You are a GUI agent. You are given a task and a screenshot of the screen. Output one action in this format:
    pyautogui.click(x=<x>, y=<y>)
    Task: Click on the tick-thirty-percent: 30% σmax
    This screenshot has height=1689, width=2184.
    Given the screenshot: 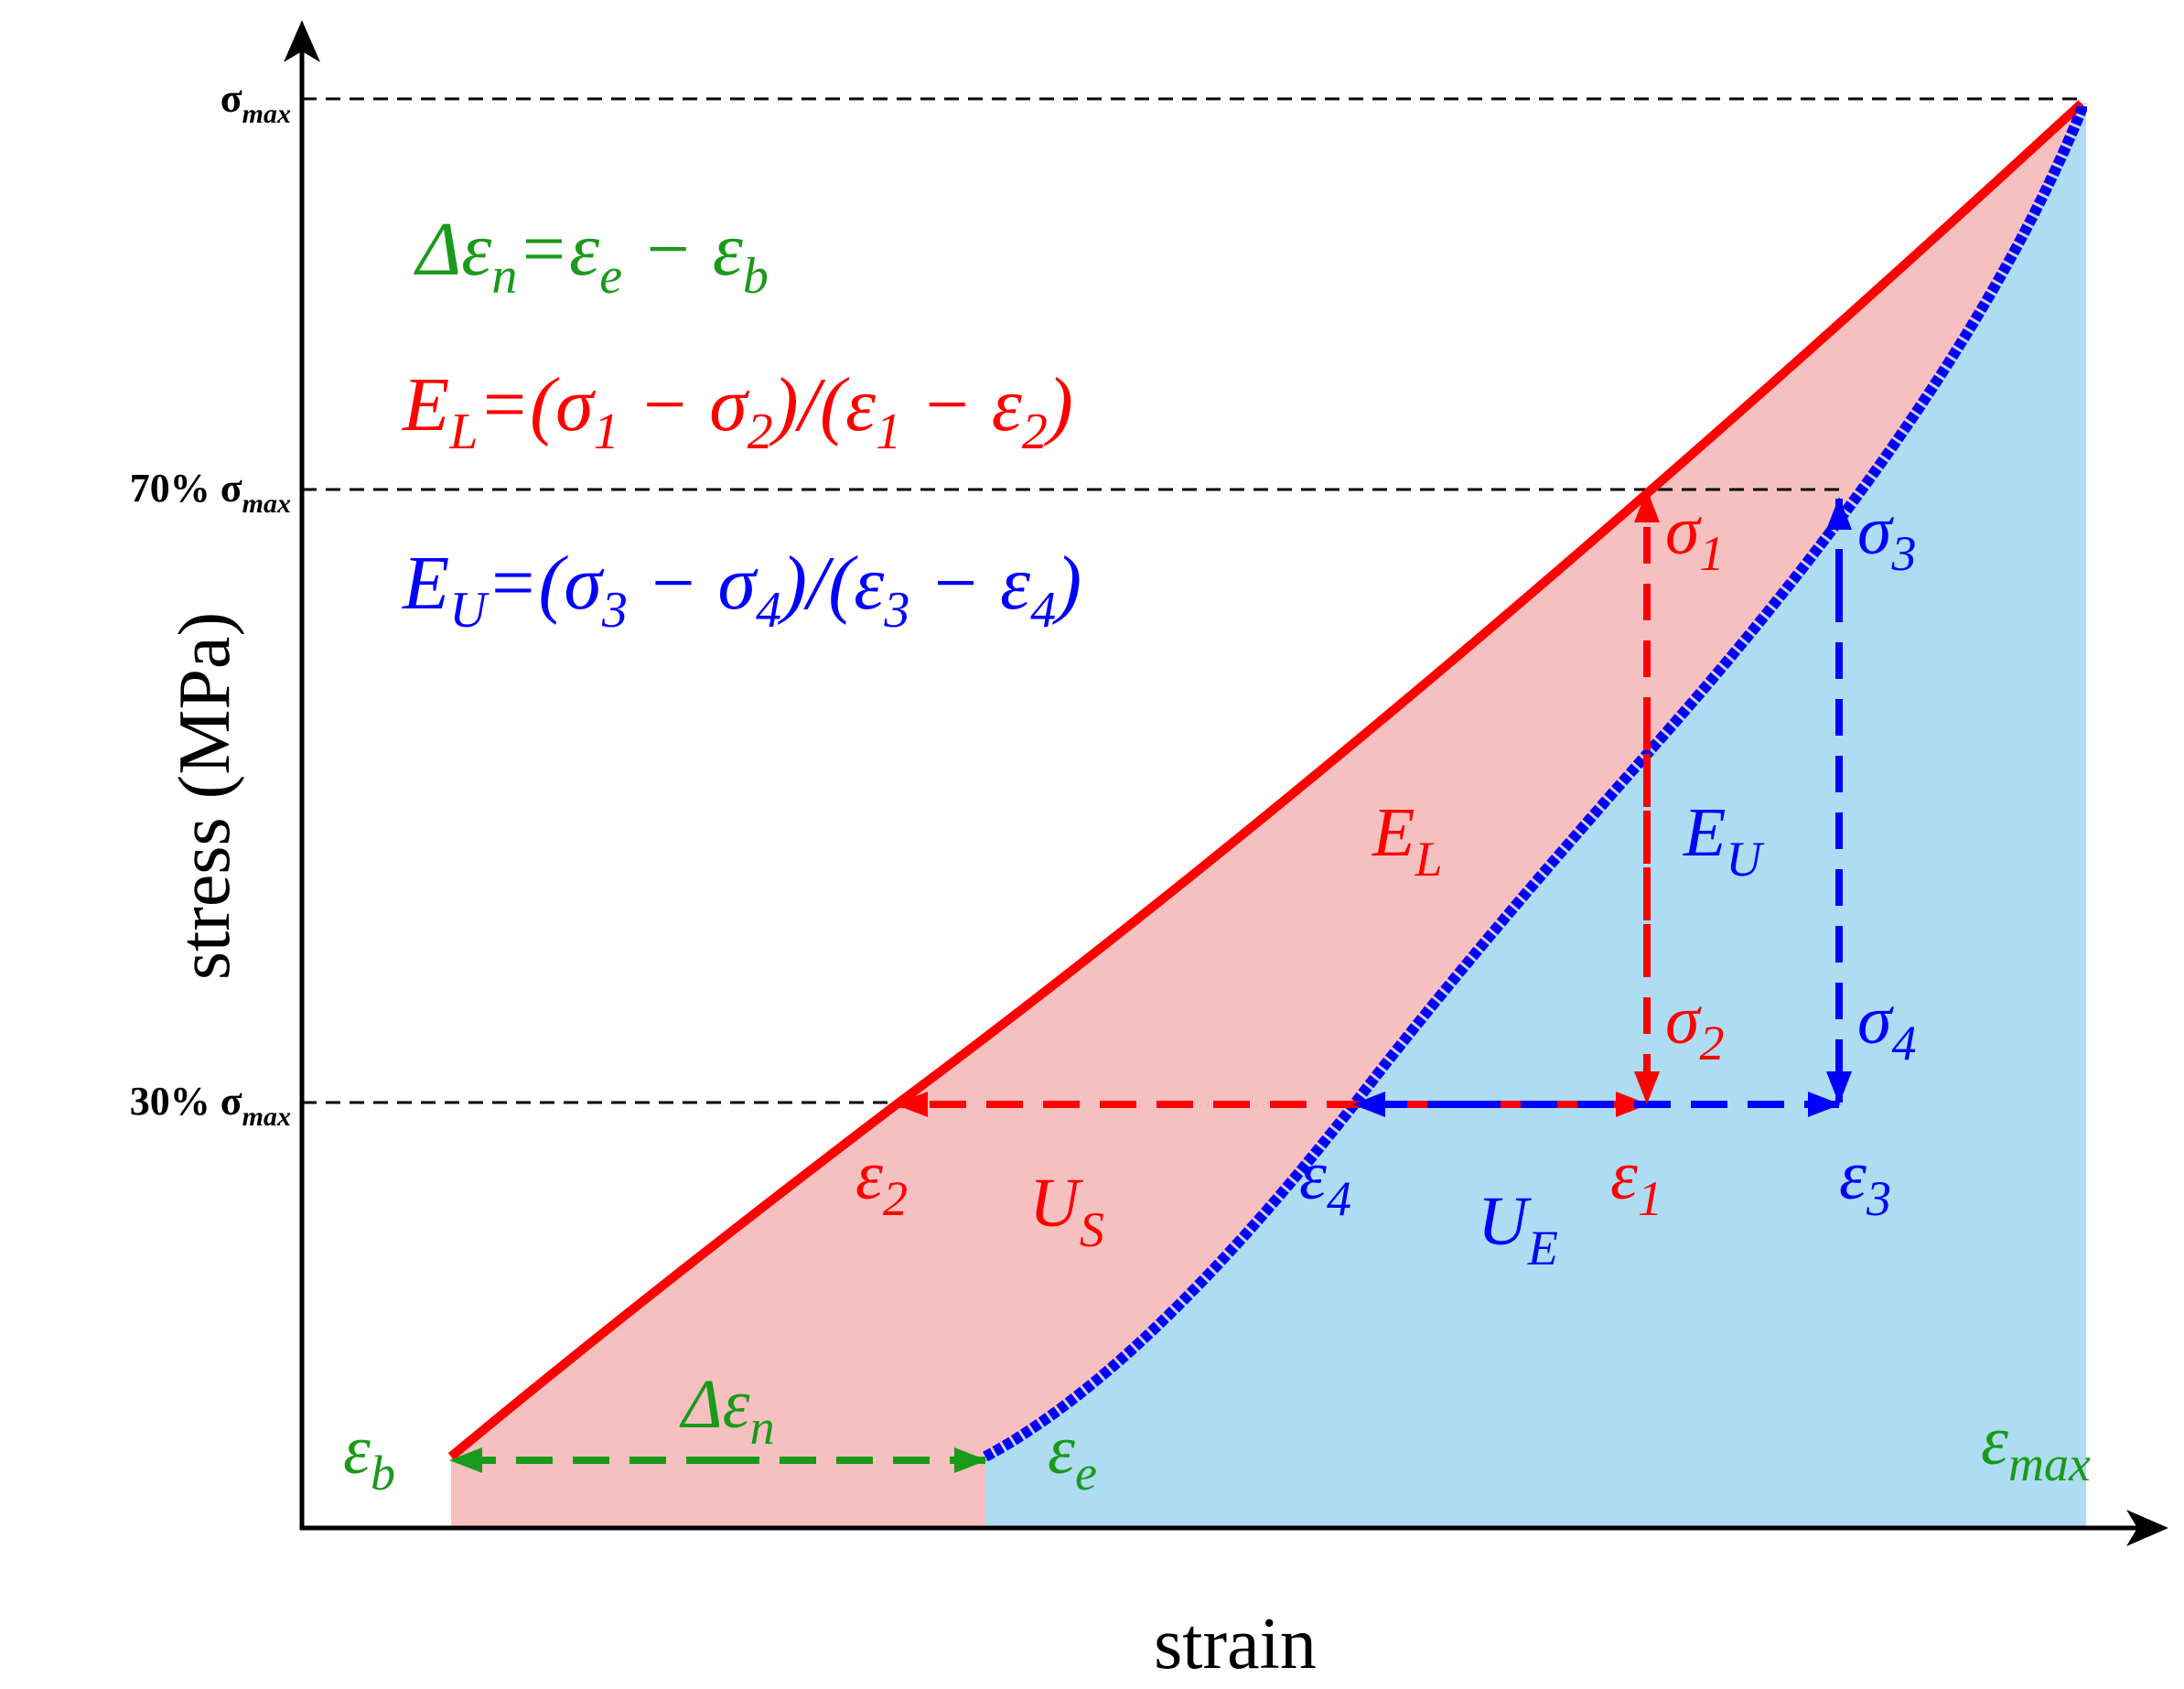 What is the action you would take?
    pyautogui.click(x=210, y=1105)
    